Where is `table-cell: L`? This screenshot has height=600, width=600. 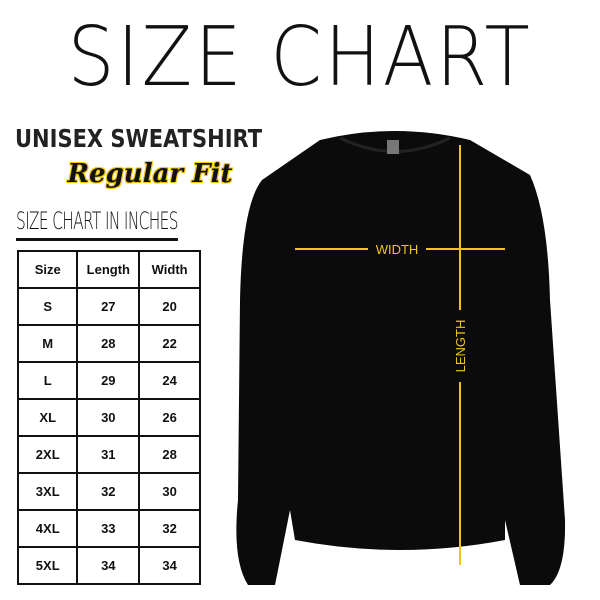 table-cell: L is located at coordinates (47, 380).